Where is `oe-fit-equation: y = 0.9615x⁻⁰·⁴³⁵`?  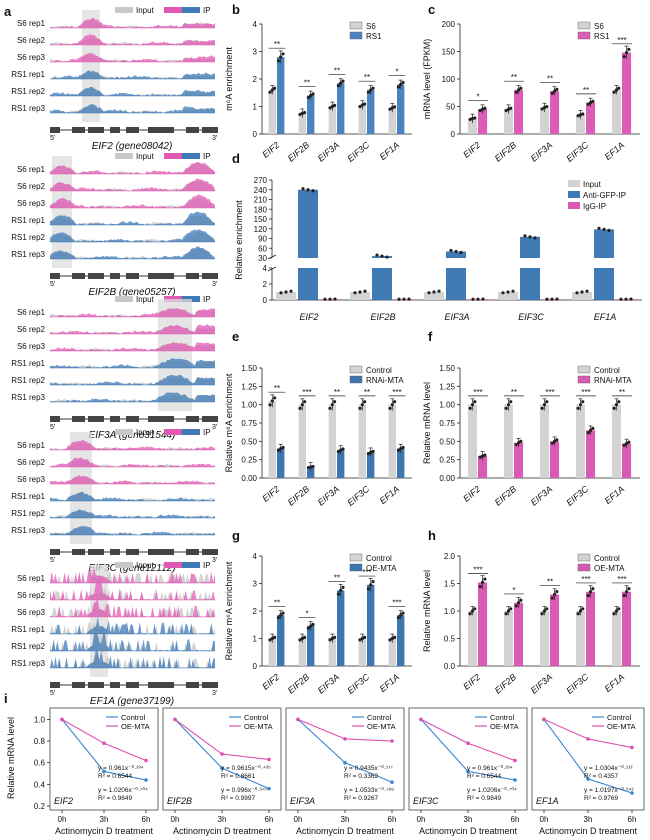
oe-fit-equation: y = 0.9615x⁻⁰·⁴³⁵ is located at coordinates (246, 768).